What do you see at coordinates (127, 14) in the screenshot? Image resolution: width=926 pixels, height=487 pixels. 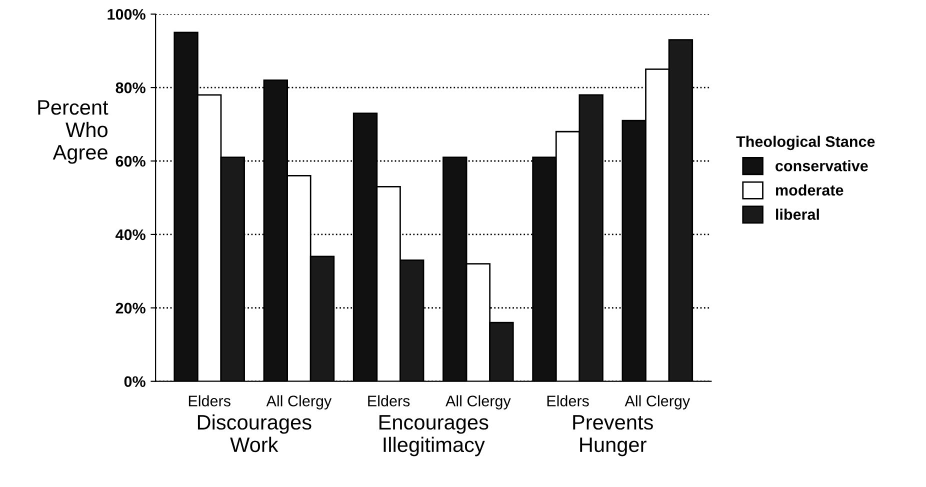 I see `y-tick-label: 100%` at bounding box center [127, 14].